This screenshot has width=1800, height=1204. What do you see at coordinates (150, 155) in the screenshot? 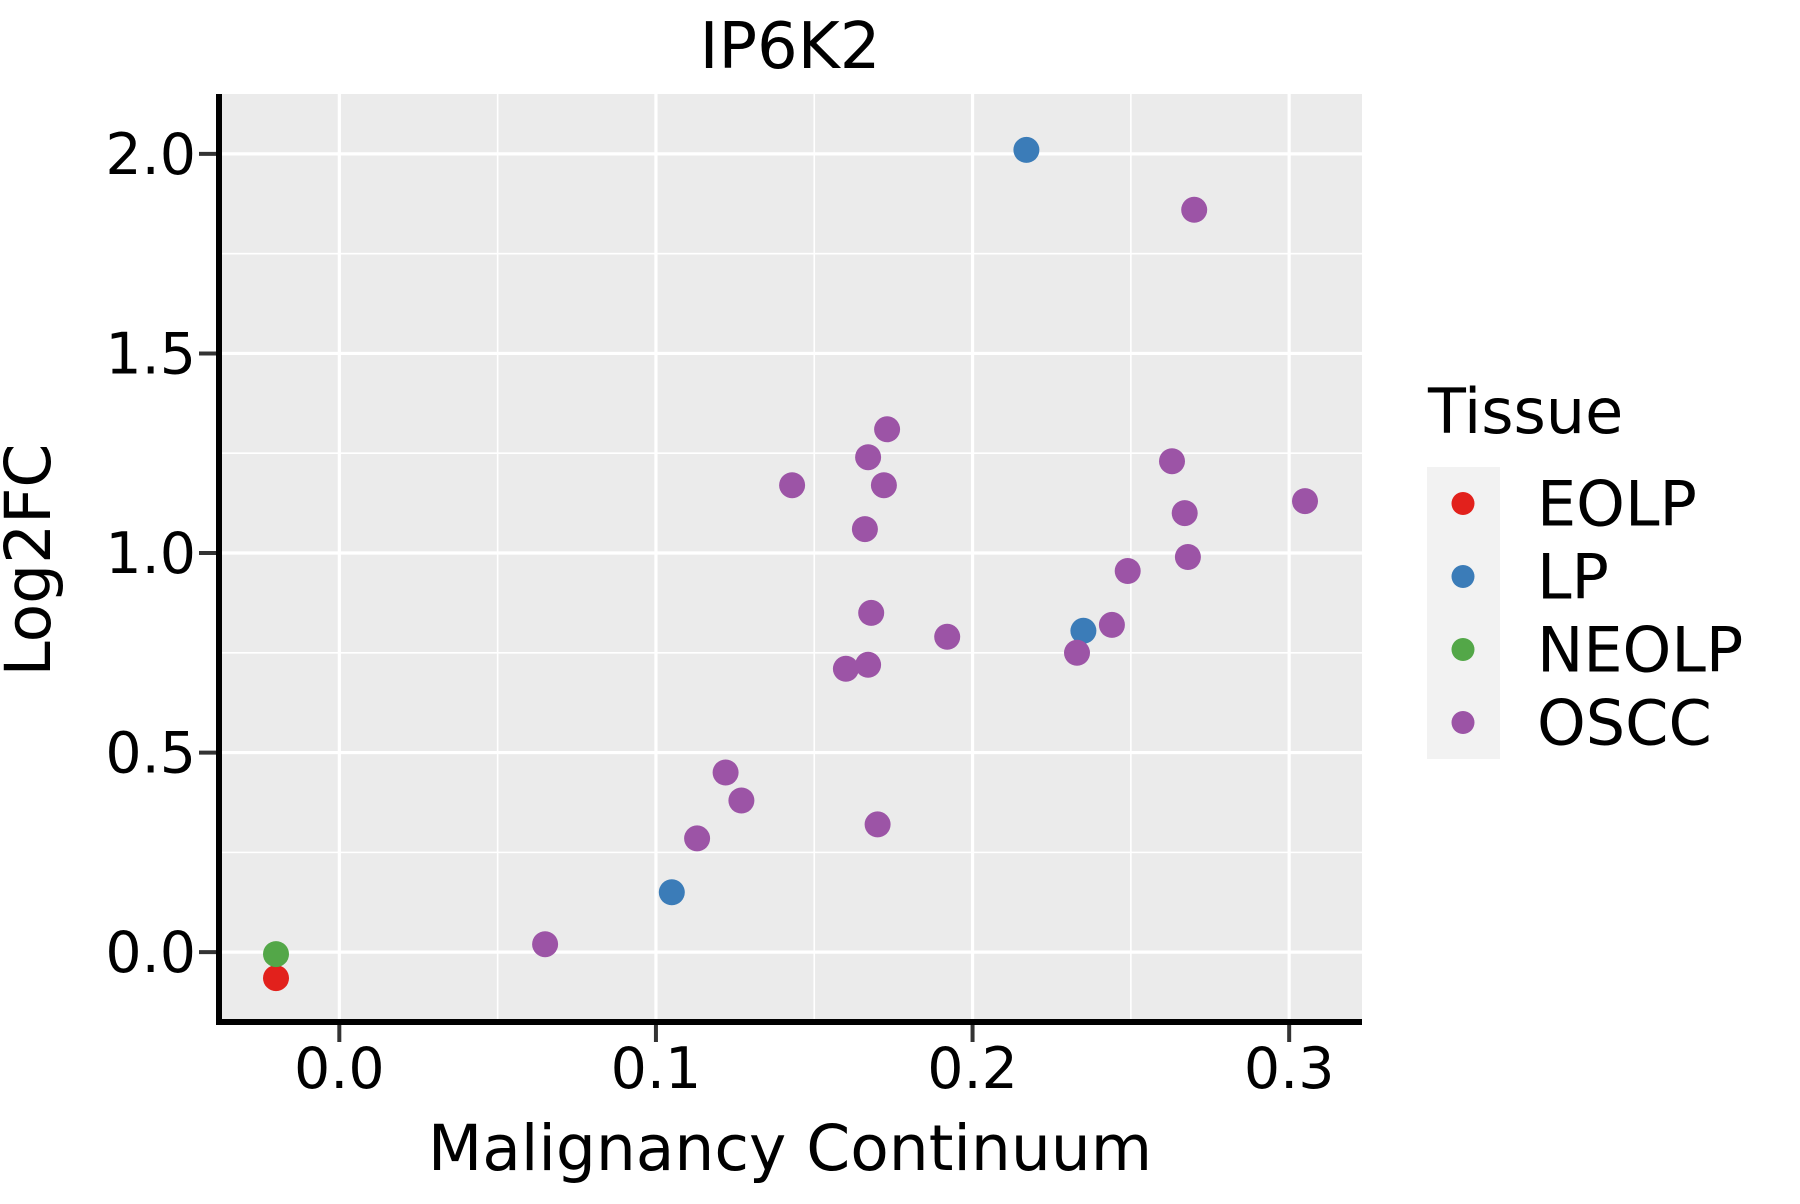
I see `y-tick-label: 2.0` at bounding box center [150, 155].